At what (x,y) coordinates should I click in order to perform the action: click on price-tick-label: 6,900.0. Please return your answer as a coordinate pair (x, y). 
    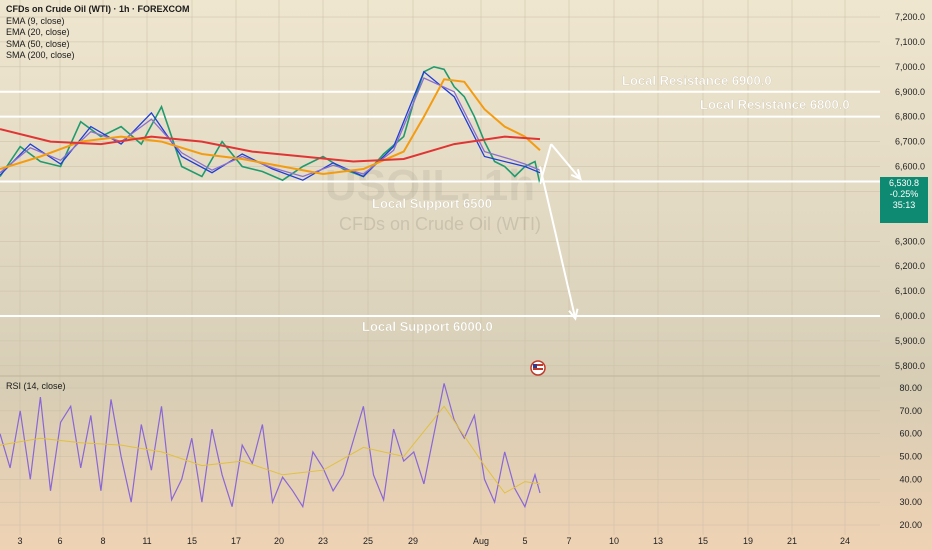
    Looking at the image, I should click on (910, 92).